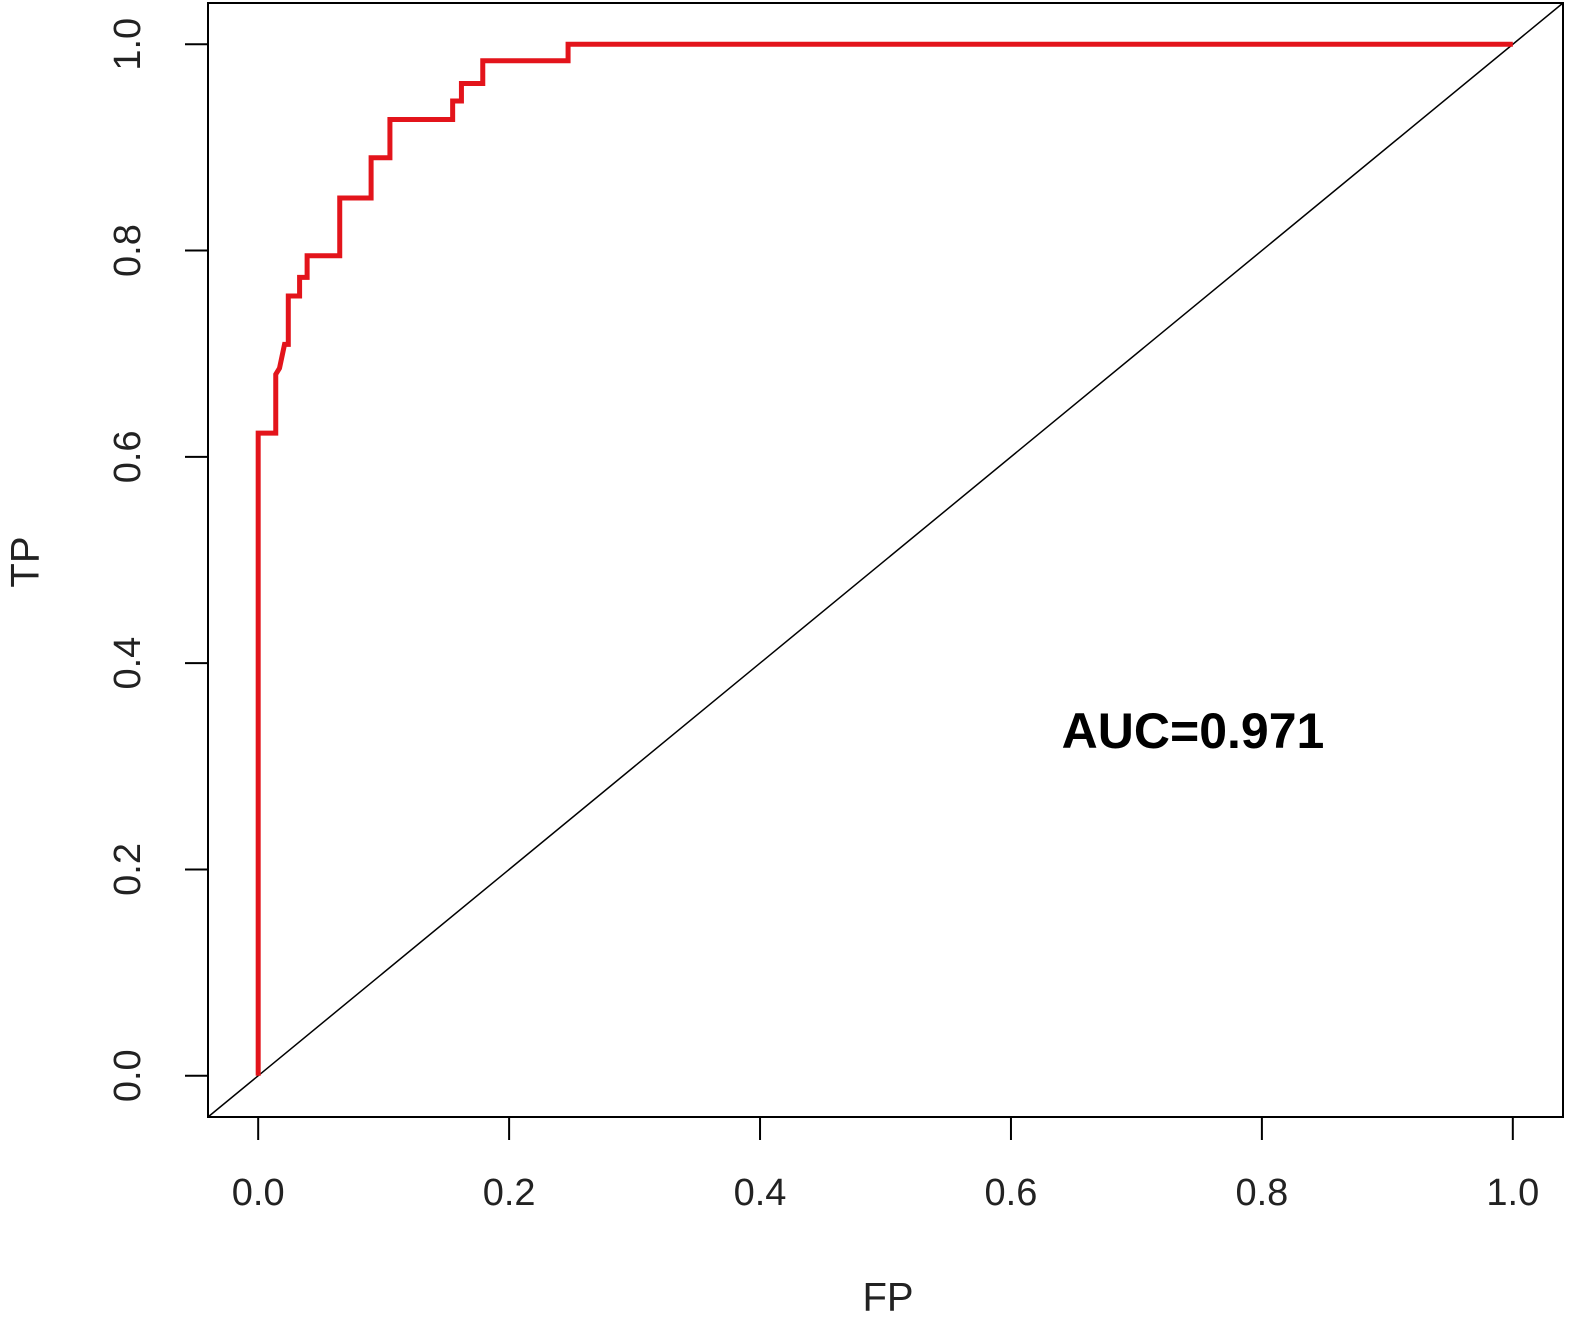 The image size is (1575, 1319). What do you see at coordinates (1193, 731) in the screenshot?
I see `annotation: AUC=0.971` at bounding box center [1193, 731].